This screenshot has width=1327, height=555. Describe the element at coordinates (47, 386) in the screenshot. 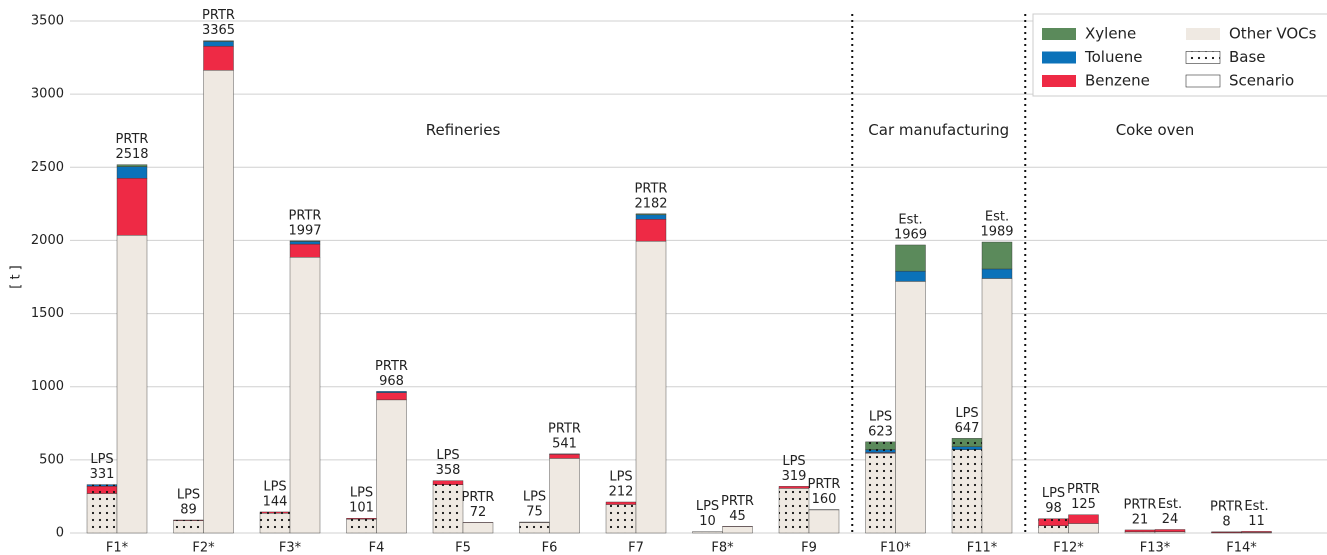

I see `y-tick-label: 1000` at that location.